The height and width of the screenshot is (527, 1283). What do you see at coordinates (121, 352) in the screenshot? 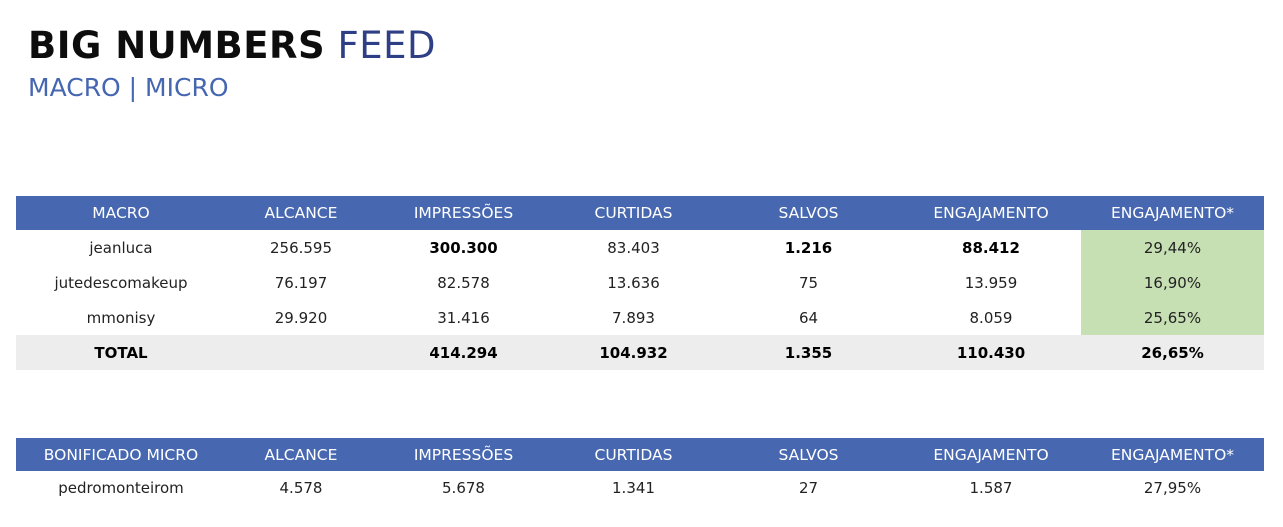
I see `cell-total-label: TOTAL` at bounding box center [121, 352].